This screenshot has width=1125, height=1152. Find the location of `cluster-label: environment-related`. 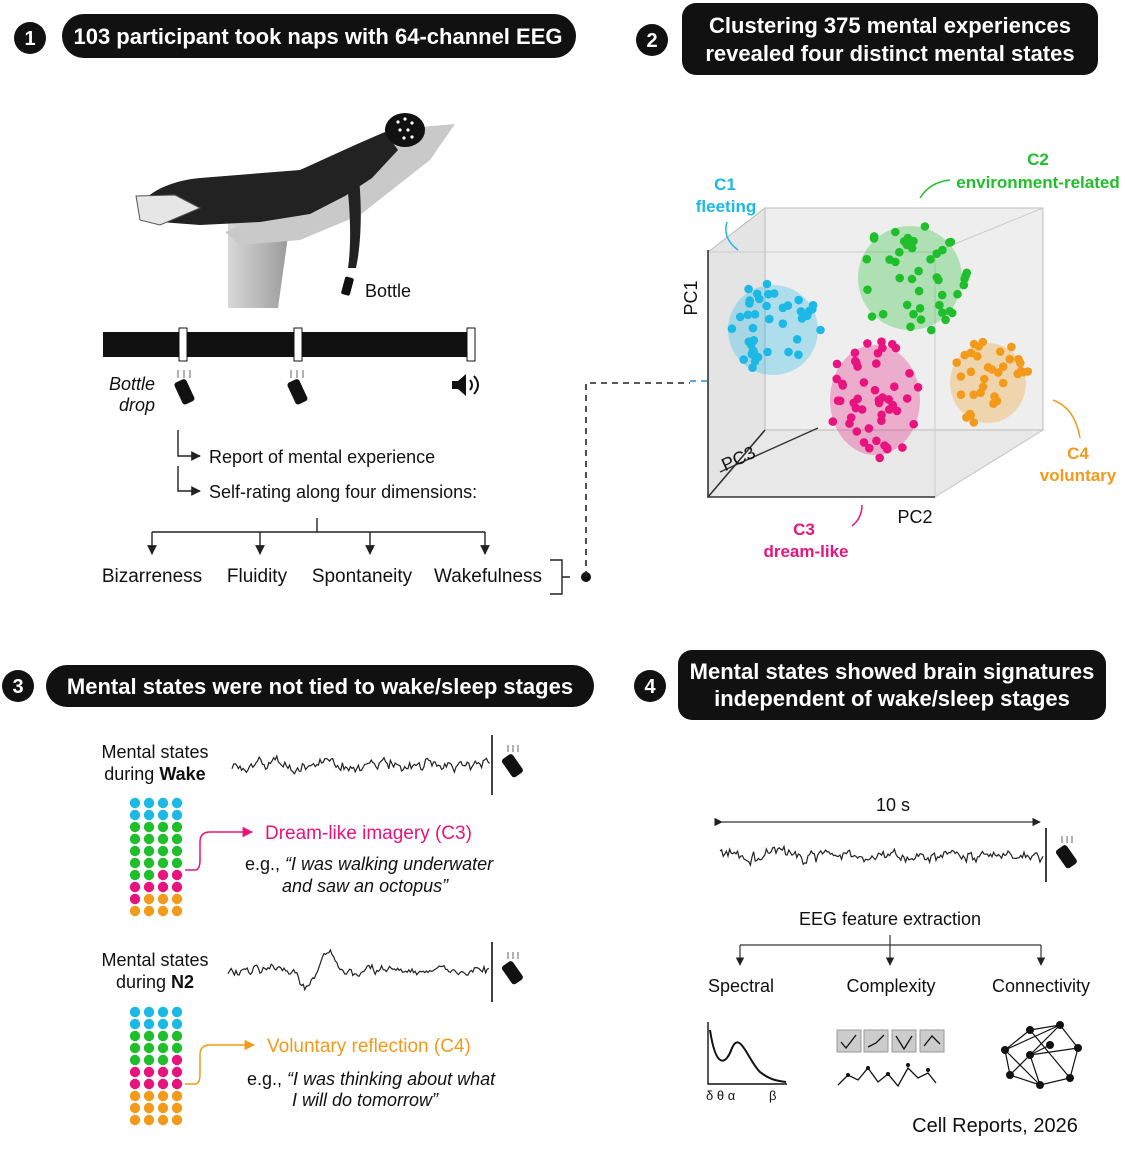

cluster-label: environment-related is located at coordinates (1037, 182).